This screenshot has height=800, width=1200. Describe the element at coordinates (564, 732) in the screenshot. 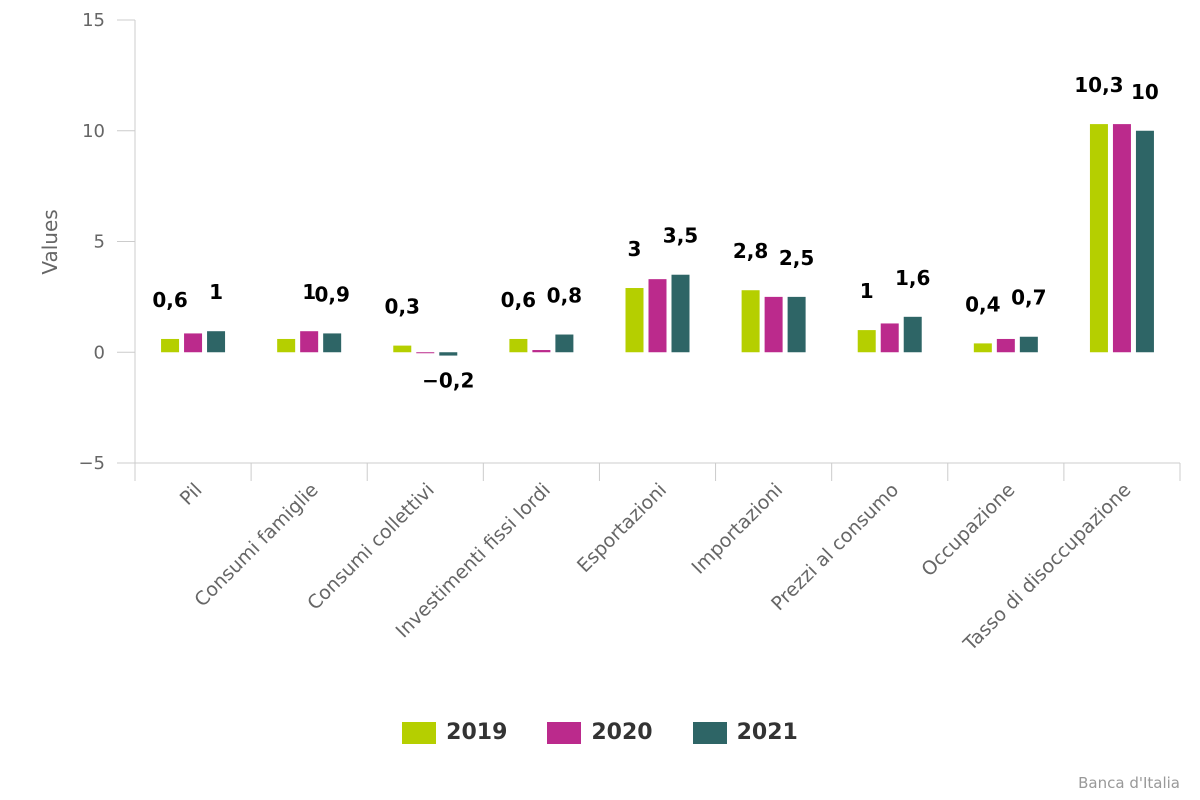

I see `legend-swatch-2020` at that location.